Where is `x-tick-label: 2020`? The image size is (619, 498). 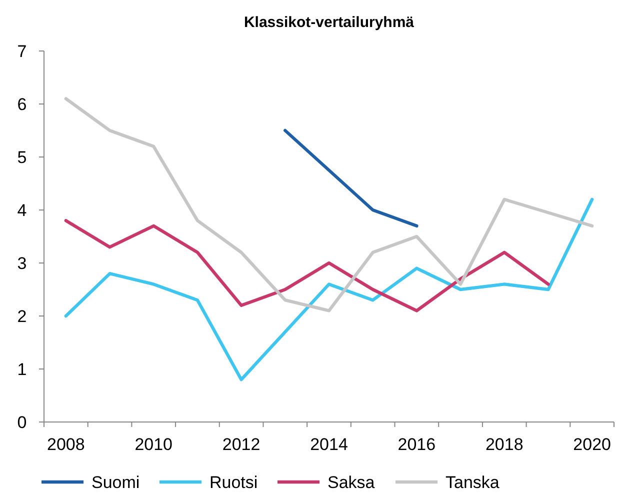
x-tick-label: 2020 is located at coordinates (592, 444).